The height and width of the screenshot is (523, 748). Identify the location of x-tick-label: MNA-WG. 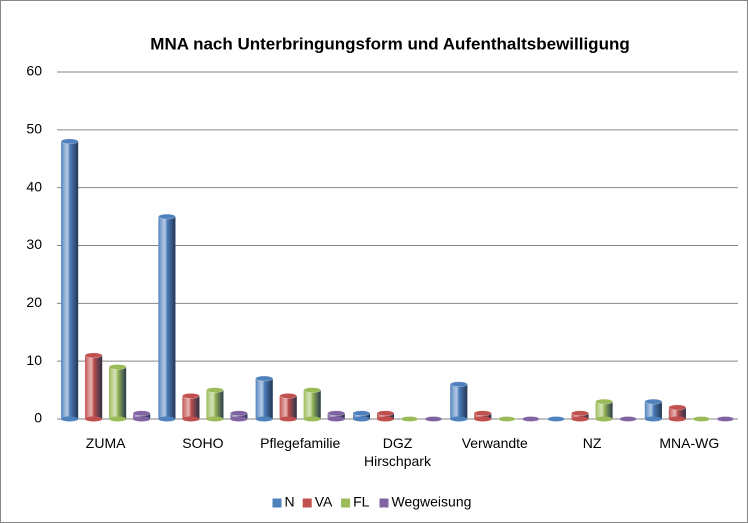
(689, 443).